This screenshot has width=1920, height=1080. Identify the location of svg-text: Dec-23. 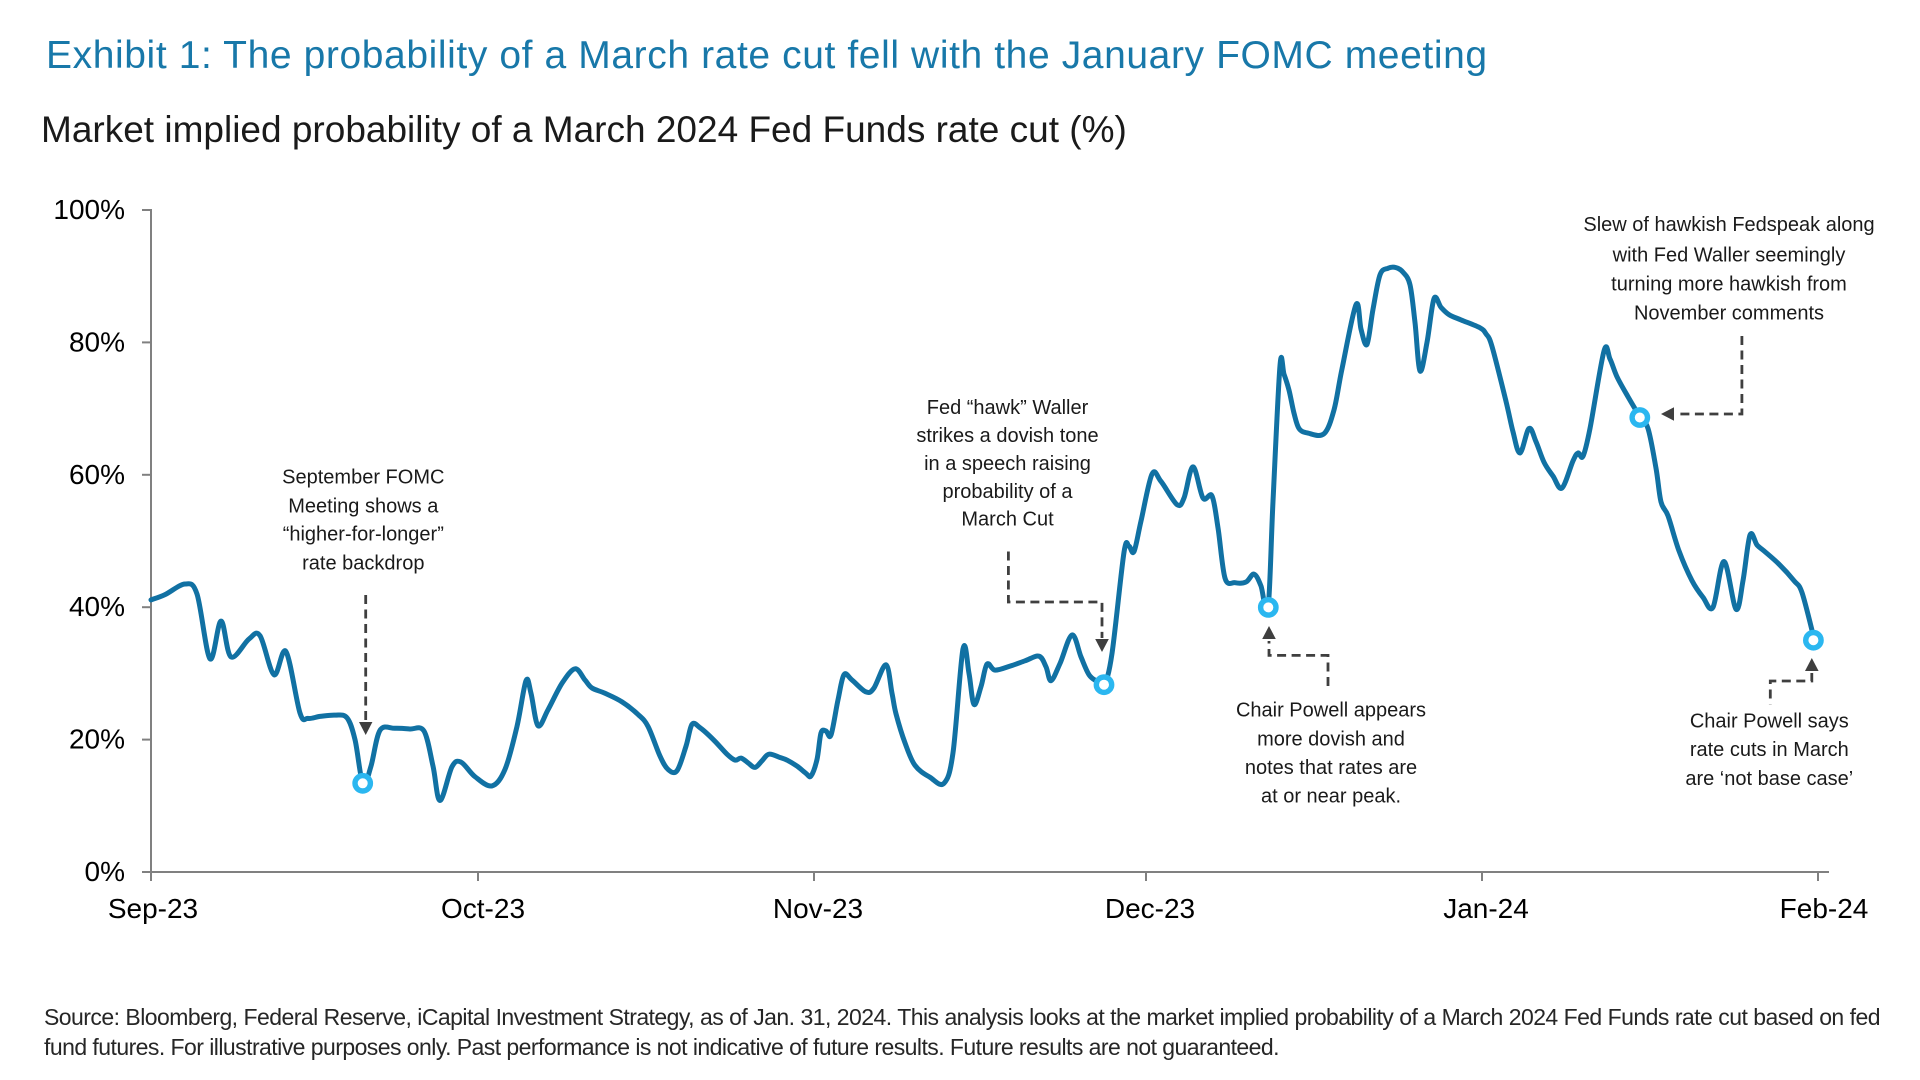
(1150, 908).